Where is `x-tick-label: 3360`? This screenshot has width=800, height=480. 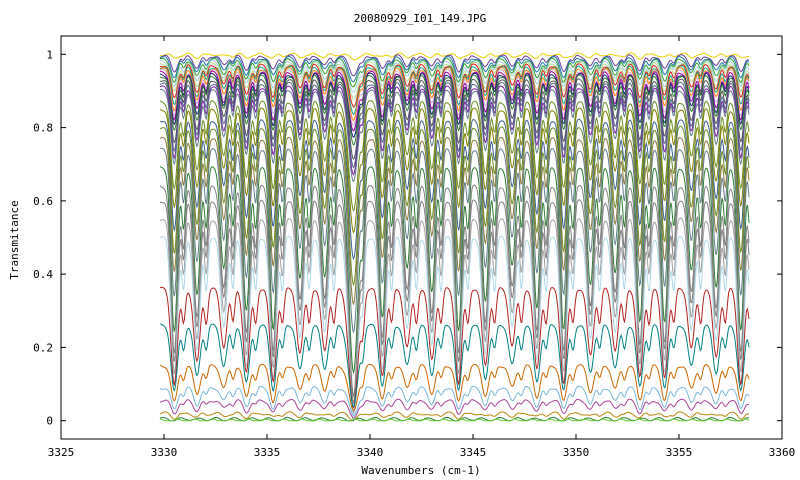 x-tick-label: 3360 is located at coordinates (782, 452).